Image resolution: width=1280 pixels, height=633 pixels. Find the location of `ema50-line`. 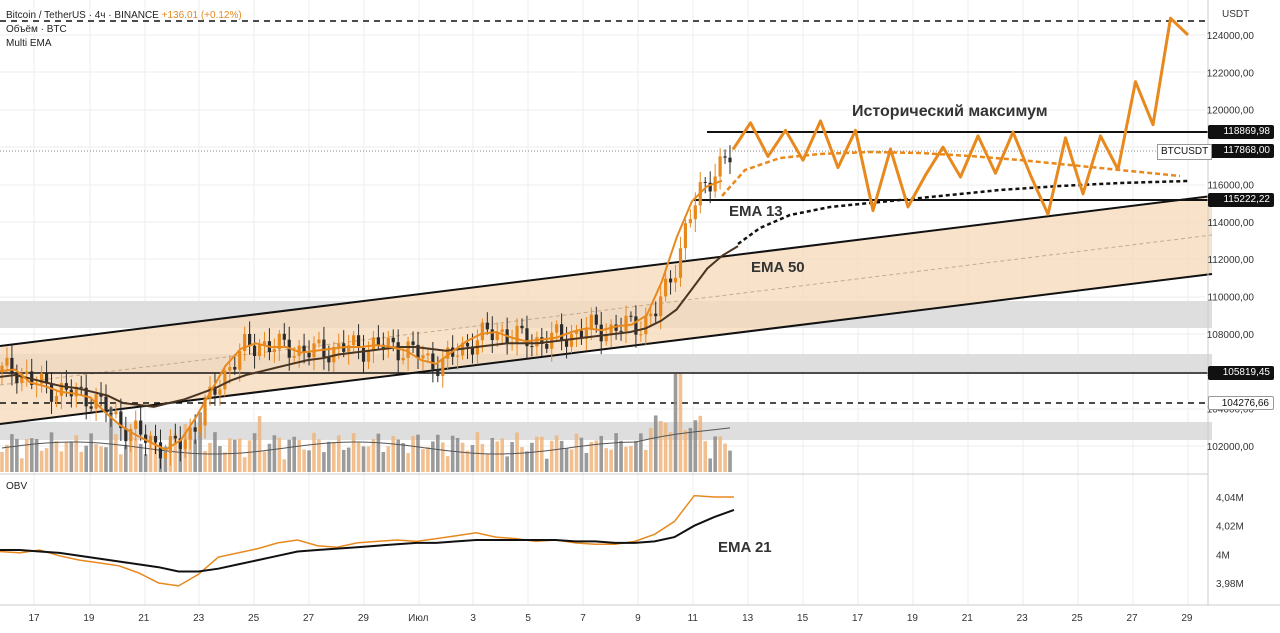

ema50-line is located at coordinates (369, 326).